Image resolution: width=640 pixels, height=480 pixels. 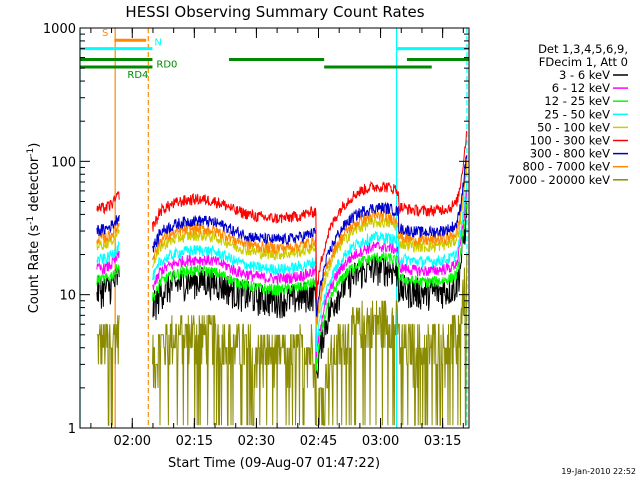 I want to click on flag-label-1: N, so click(x=157, y=43).